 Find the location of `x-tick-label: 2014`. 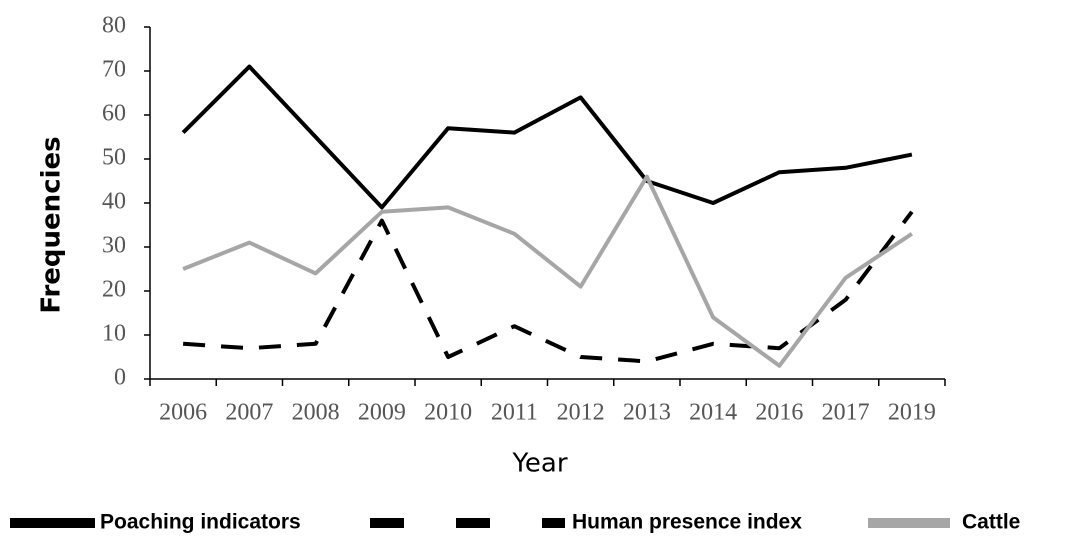

x-tick-label: 2014 is located at coordinates (713, 413).